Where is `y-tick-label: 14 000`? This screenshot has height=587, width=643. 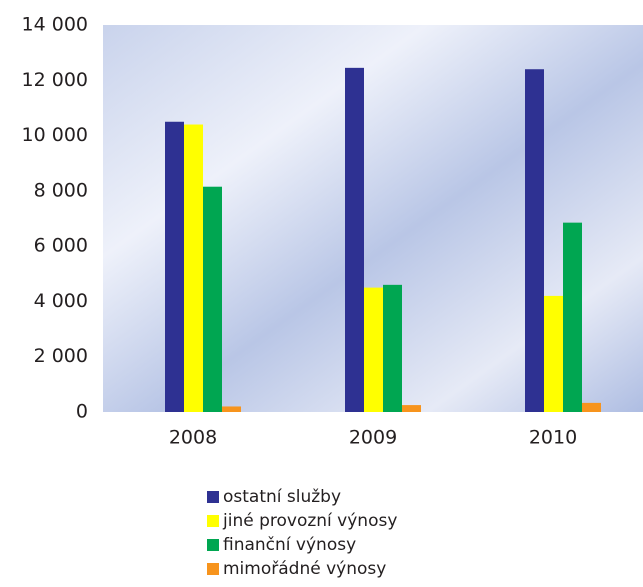
y-tick-label: 14 000 is located at coordinates (55, 25).